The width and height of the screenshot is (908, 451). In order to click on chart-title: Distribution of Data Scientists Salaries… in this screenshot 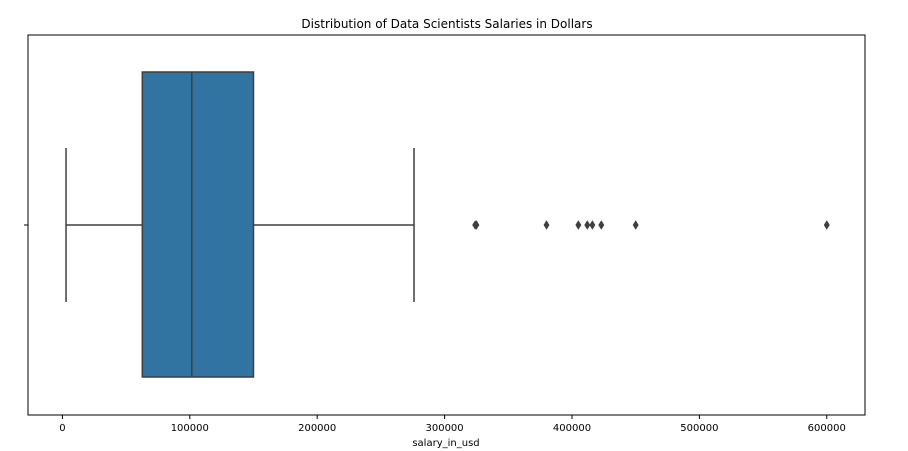, I will do `click(446, 24)`.